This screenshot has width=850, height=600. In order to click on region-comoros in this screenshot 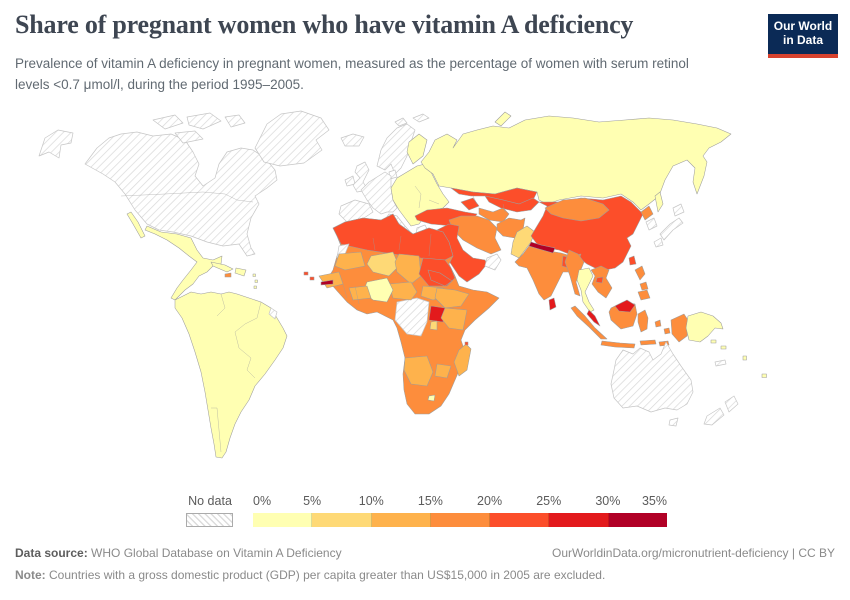, I will do `click(466, 343)`.